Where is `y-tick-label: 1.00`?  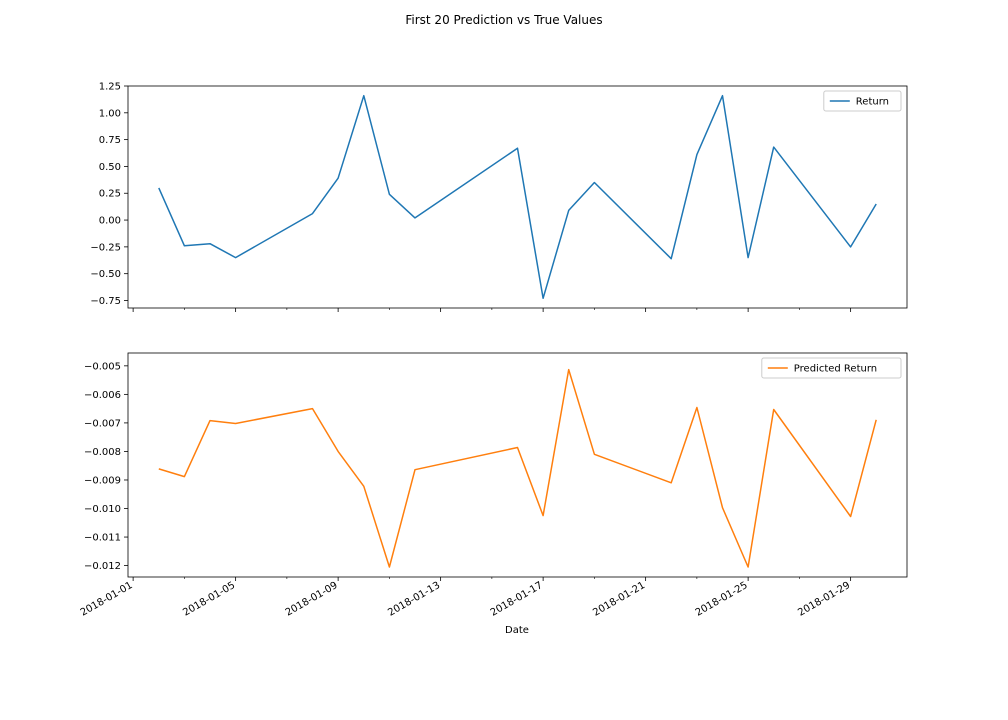 y-tick-label: 1.00 is located at coordinates (110, 113).